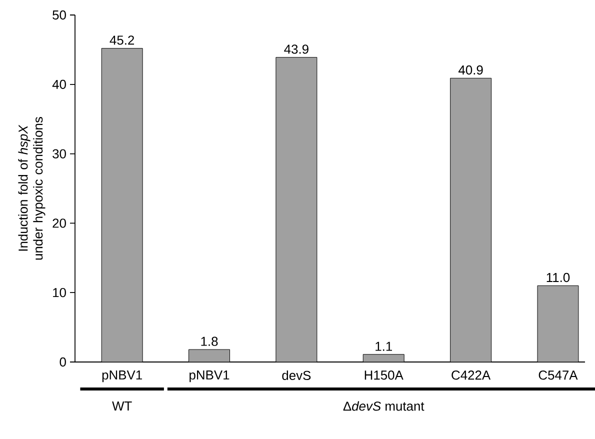 The width and height of the screenshot is (595, 439). What do you see at coordinates (59, 84) in the screenshot?
I see `y-tick-label: 40` at bounding box center [59, 84].